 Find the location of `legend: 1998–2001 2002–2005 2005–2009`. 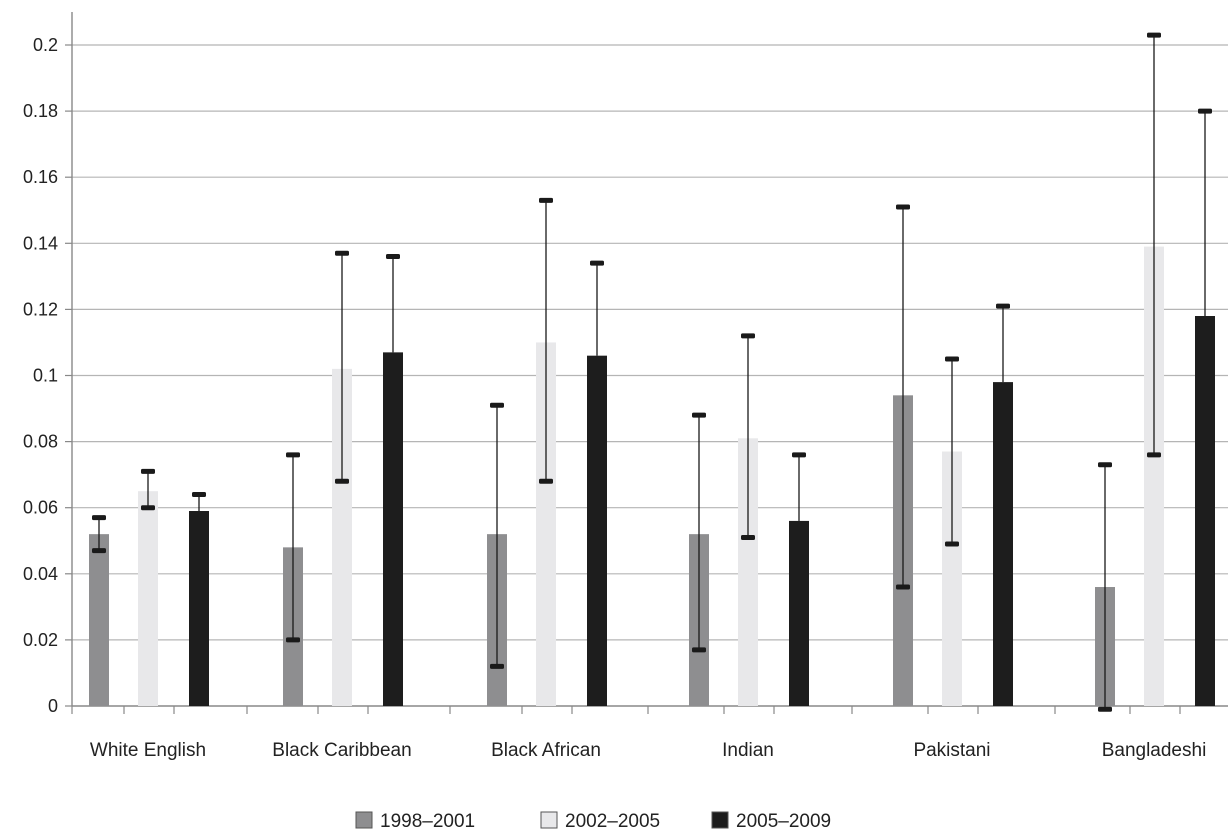

legend: 1998–2001 2002–2005 2005–2009 is located at coordinates (593, 821).